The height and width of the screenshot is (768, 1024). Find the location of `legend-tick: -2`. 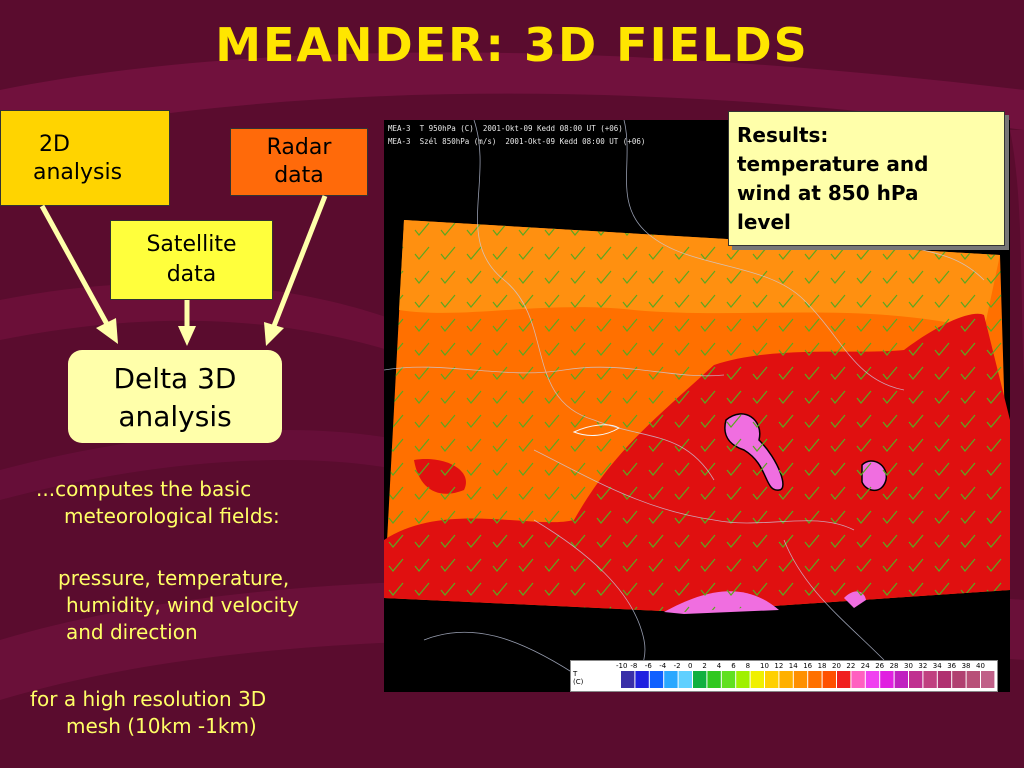

legend-tick: -2 is located at coordinates (677, 666).